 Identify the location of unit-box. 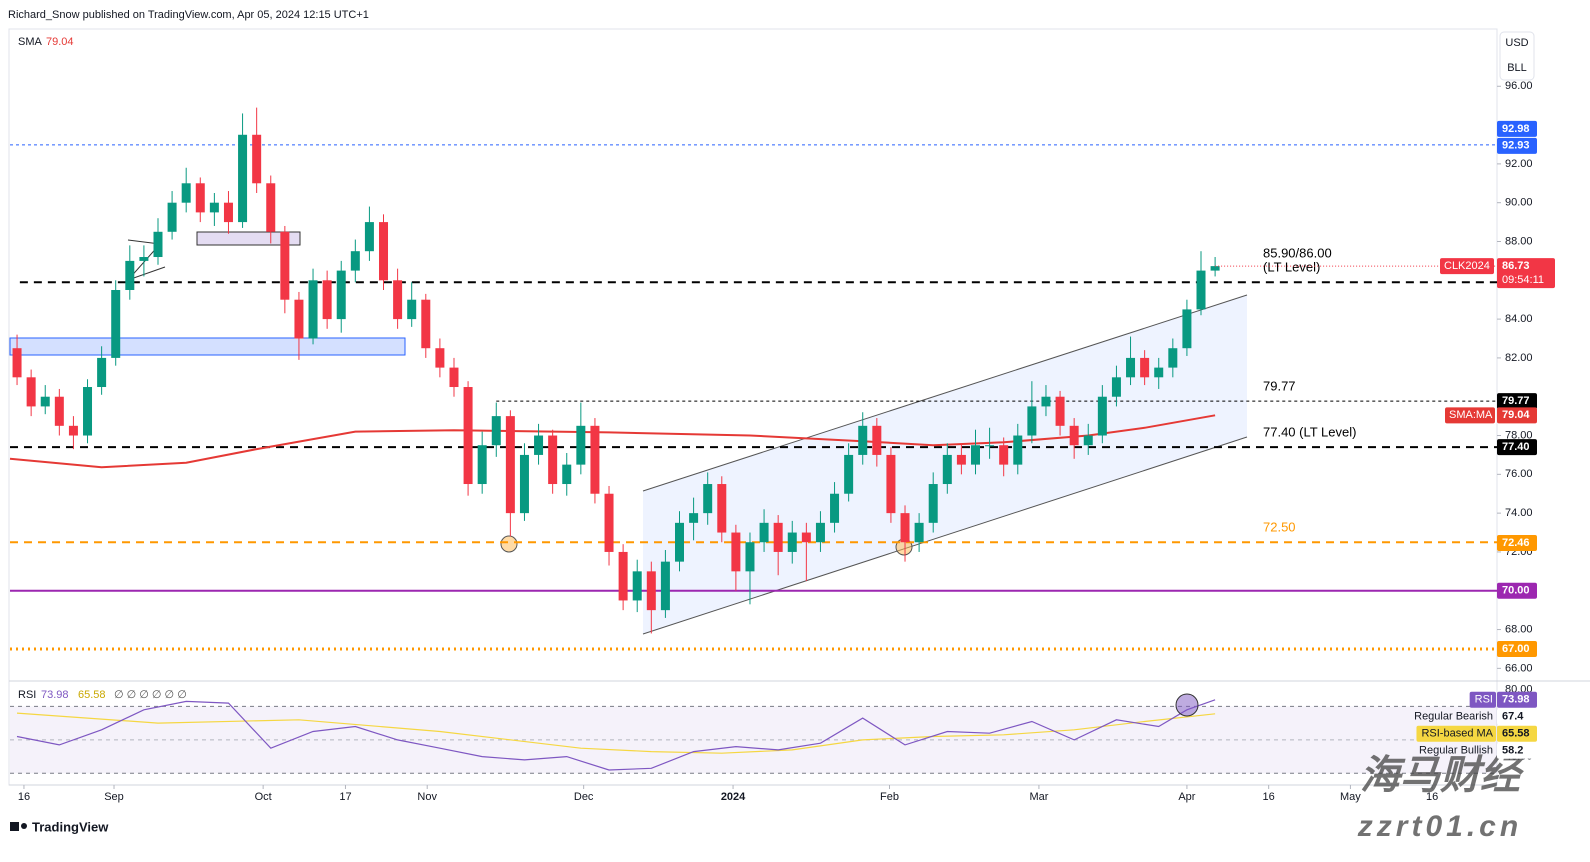
(1517, 56).